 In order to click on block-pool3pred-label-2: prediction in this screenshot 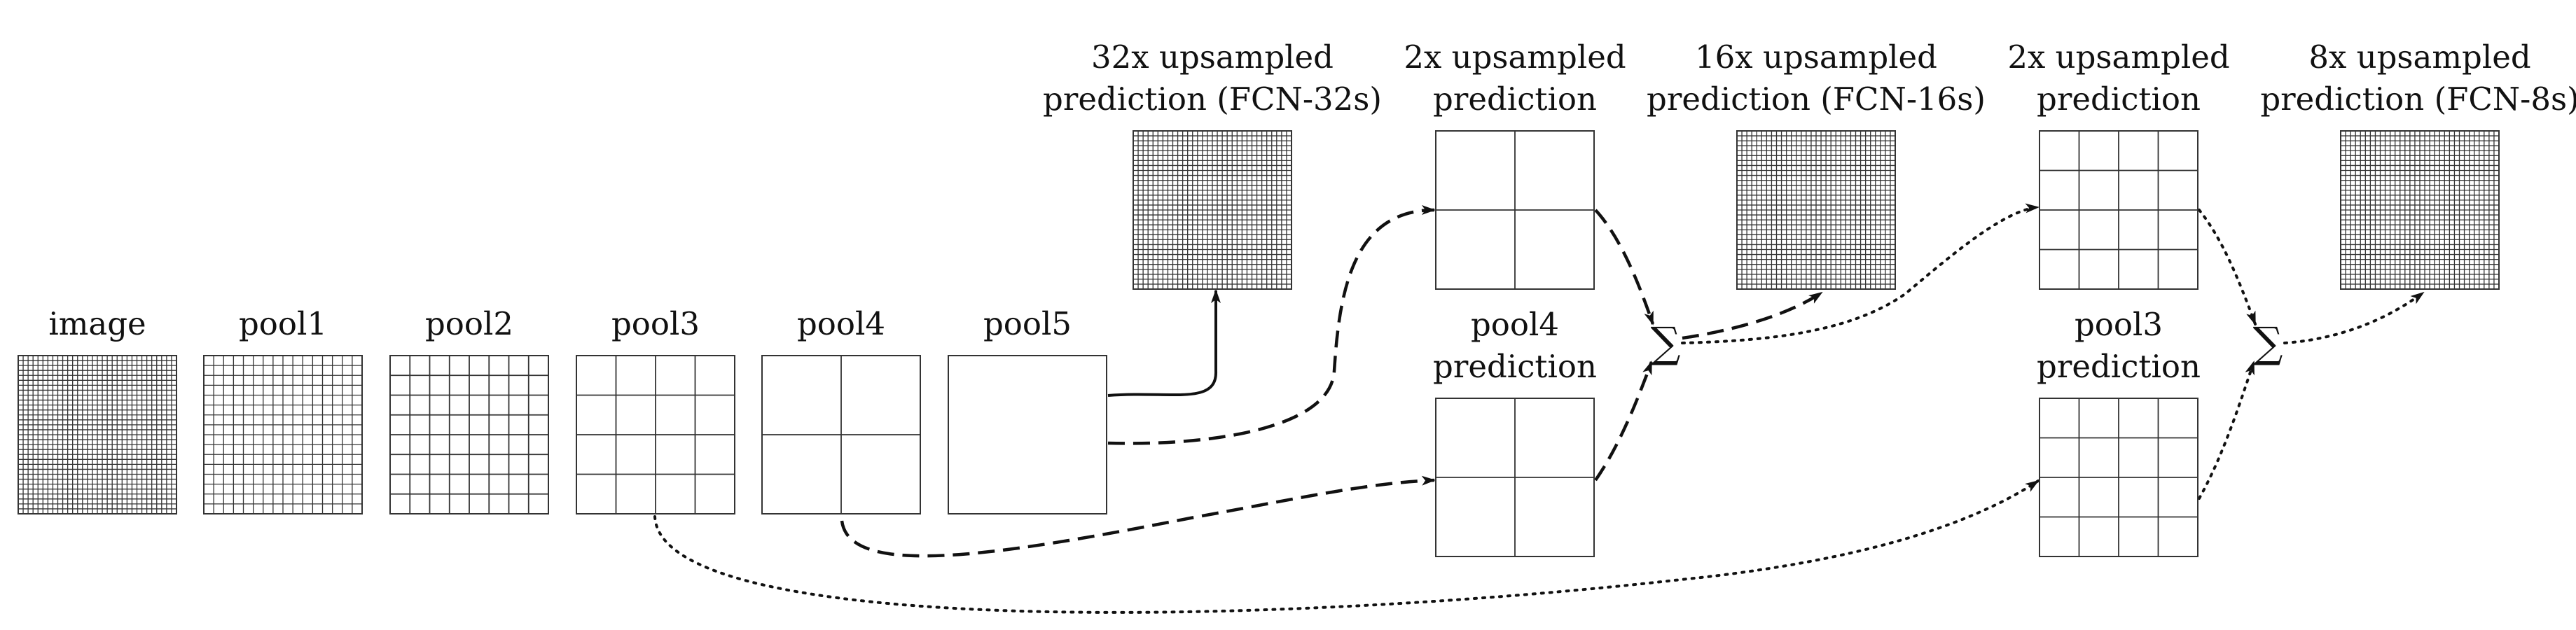, I will do `click(2119, 366)`.